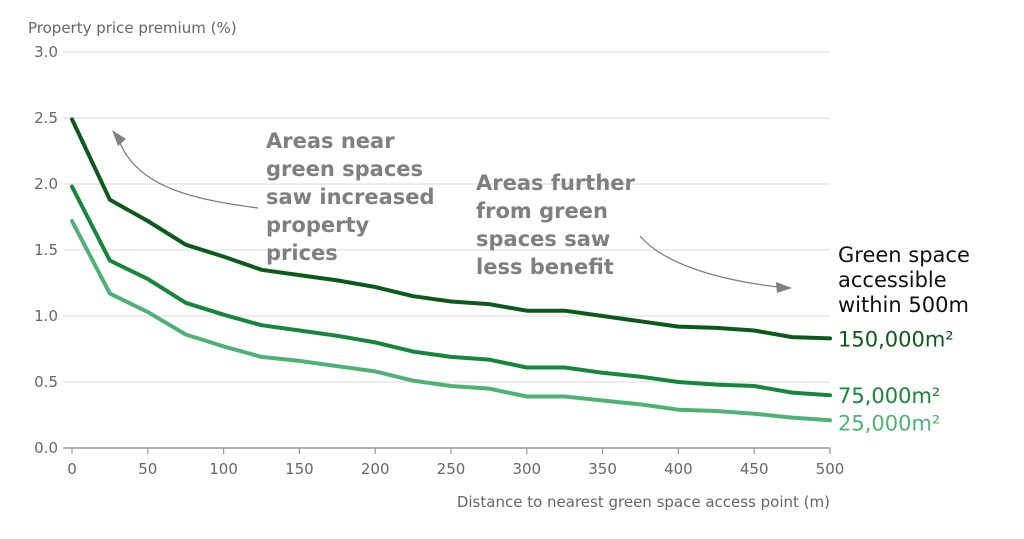 This screenshot has height=539, width=1024. What do you see at coordinates (119, 138) in the screenshot?
I see `annotation-1-arrowhead` at bounding box center [119, 138].